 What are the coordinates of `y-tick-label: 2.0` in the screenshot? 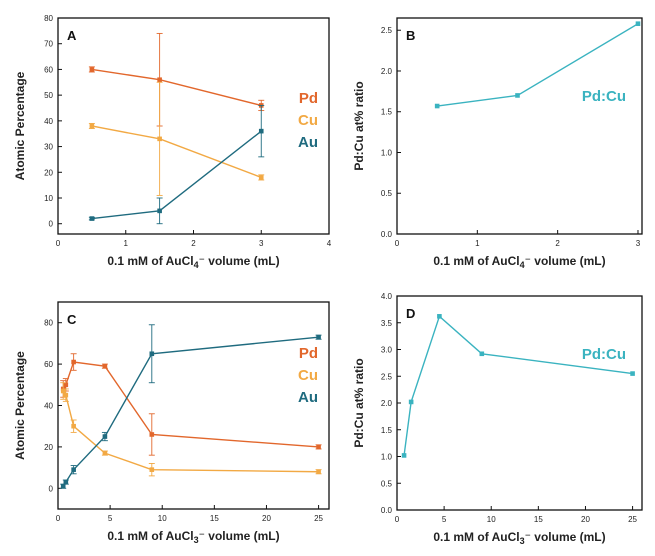 It's located at (387, 71).